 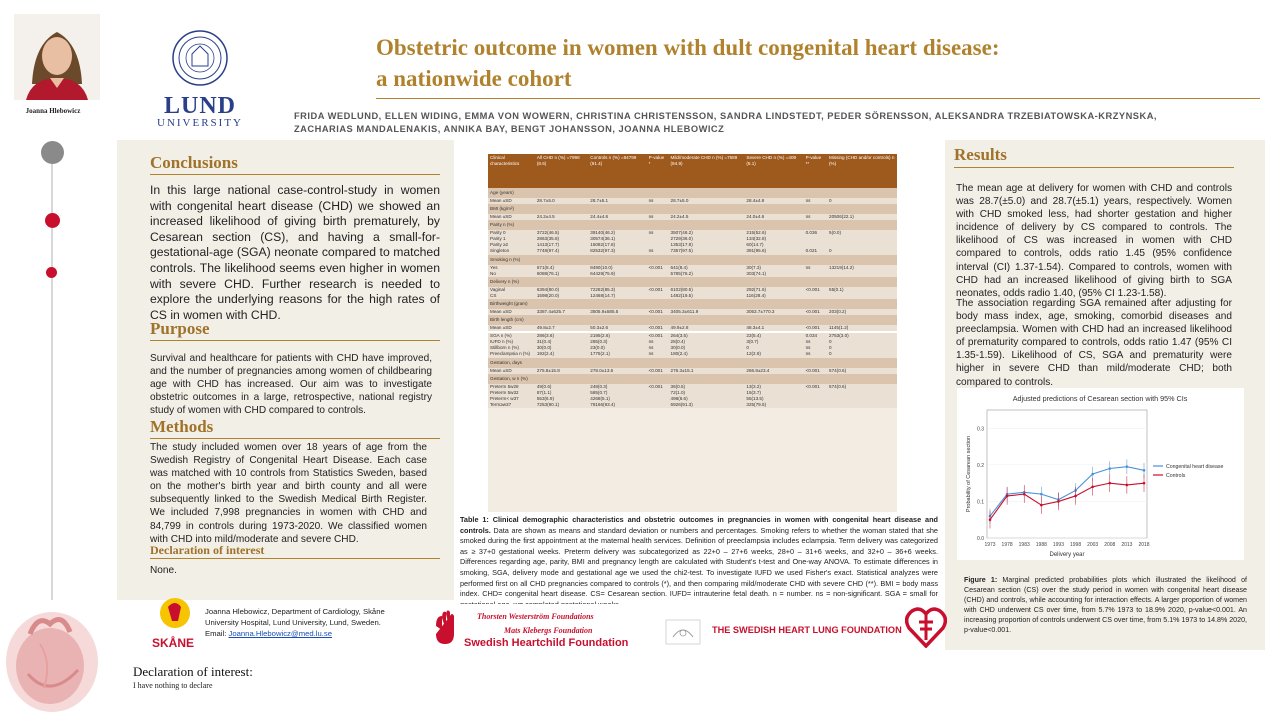 What do you see at coordinates (807, 630) in the screenshot?
I see `heart-lung-foundation-label: THE SWEDISH HEART LUNG FOUNDATION` at bounding box center [807, 630].